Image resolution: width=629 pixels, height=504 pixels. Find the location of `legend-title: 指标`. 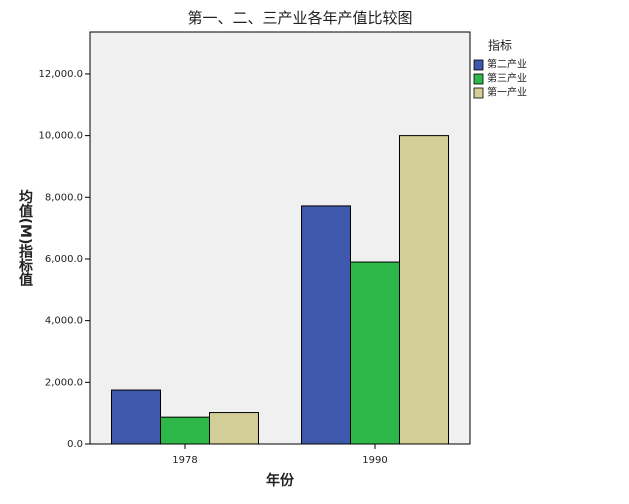

legend-title: 指标 is located at coordinates (500, 45).